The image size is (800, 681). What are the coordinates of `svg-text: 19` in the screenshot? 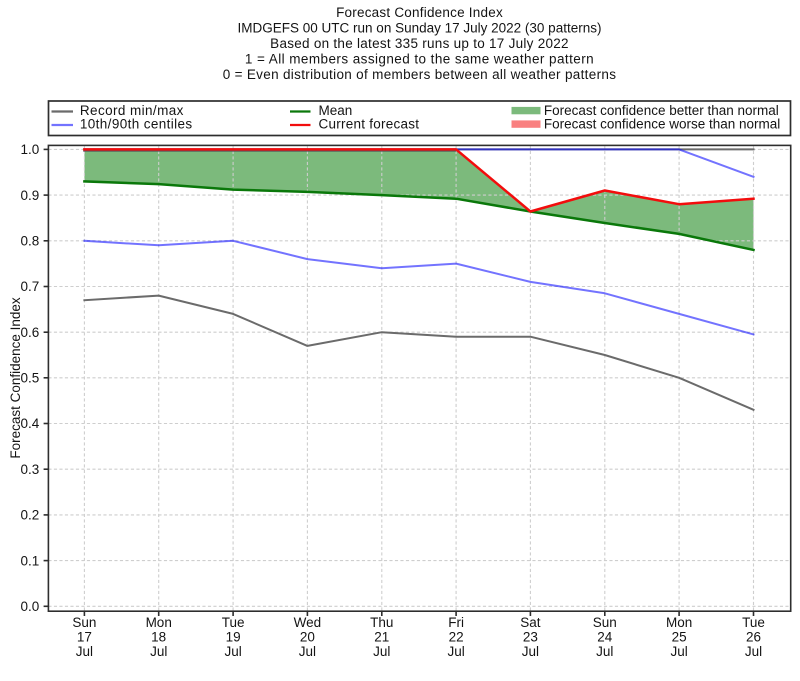 It's located at (233, 637).